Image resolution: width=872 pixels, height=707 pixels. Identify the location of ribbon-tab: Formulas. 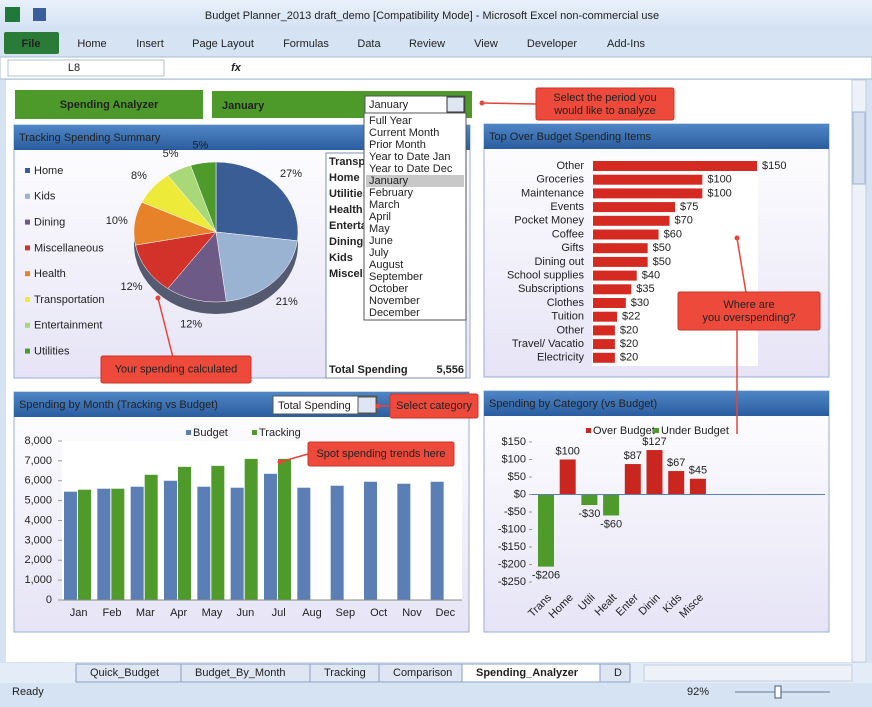
(306, 44).